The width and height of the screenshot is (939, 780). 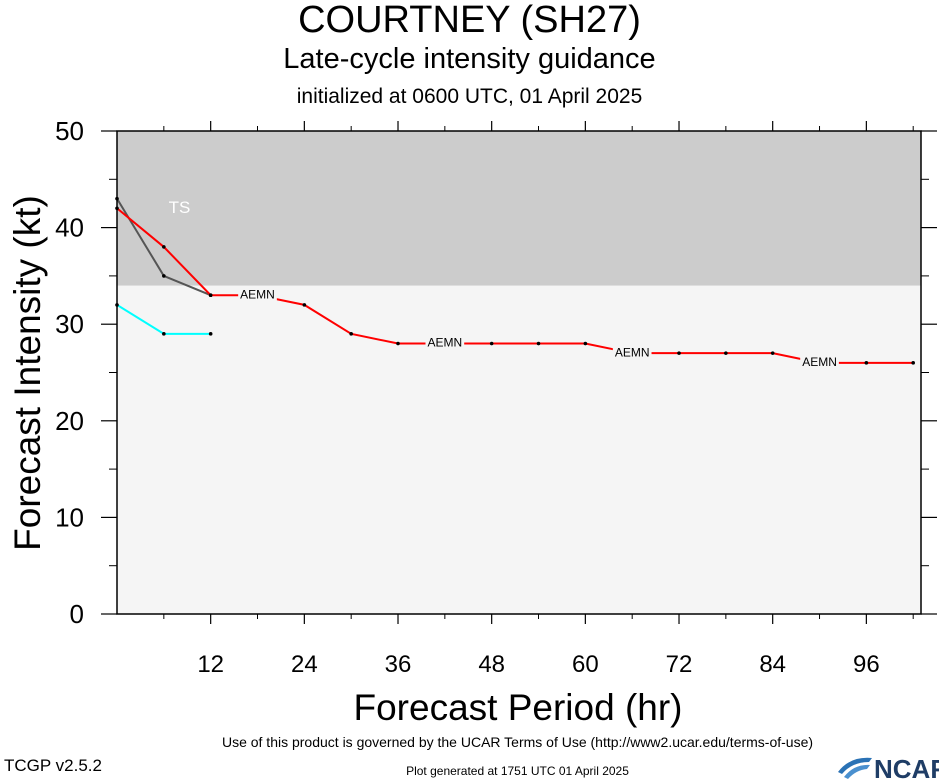 What do you see at coordinates (180, 207) in the screenshot?
I see `band-label-ts: TS` at bounding box center [180, 207].